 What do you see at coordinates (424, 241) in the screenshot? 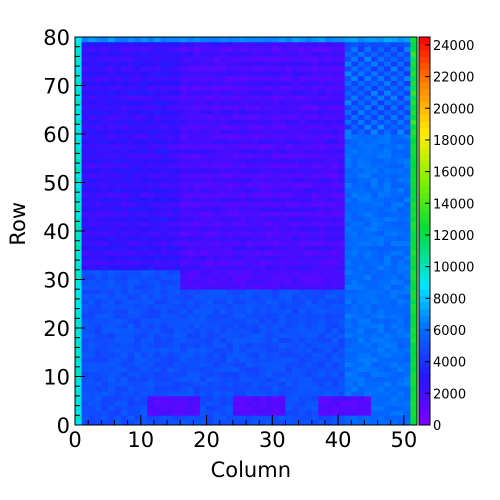
I see `colorbar-swatch` at bounding box center [424, 241].